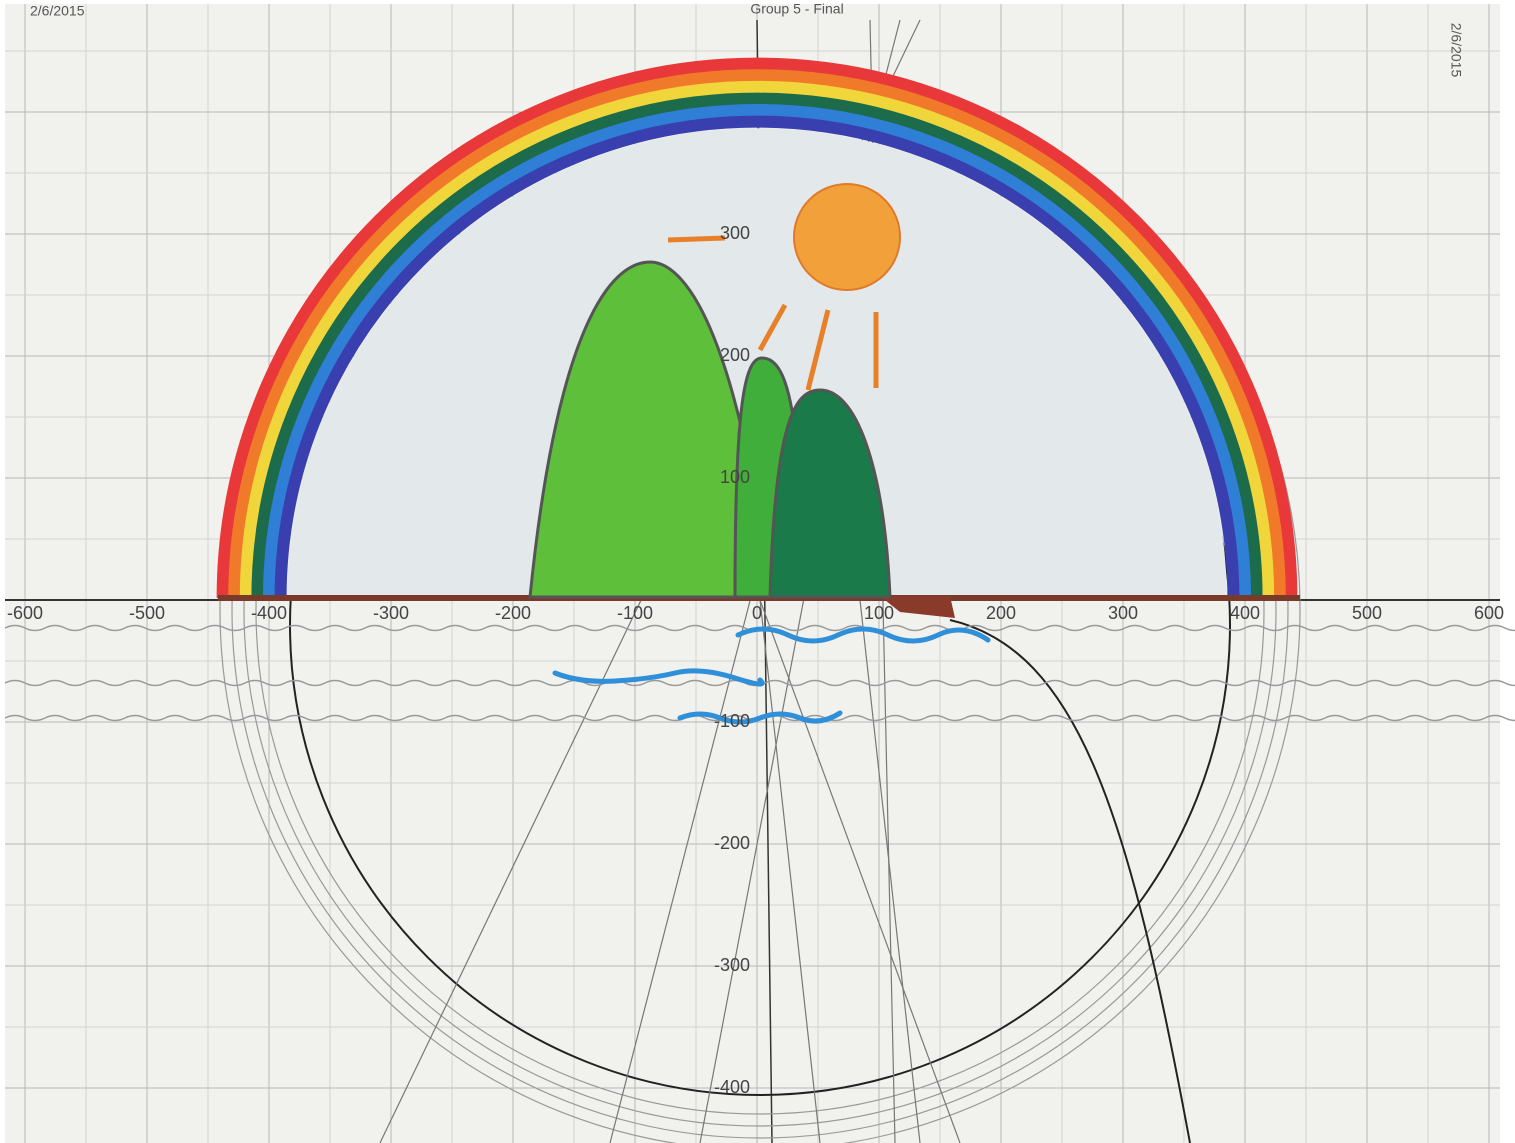 Image resolution: width=1515 pixels, height=1143 pixels. Describe the element at coordinates (879, 613) in the screenshot. I see `x-label: 100` at that location.